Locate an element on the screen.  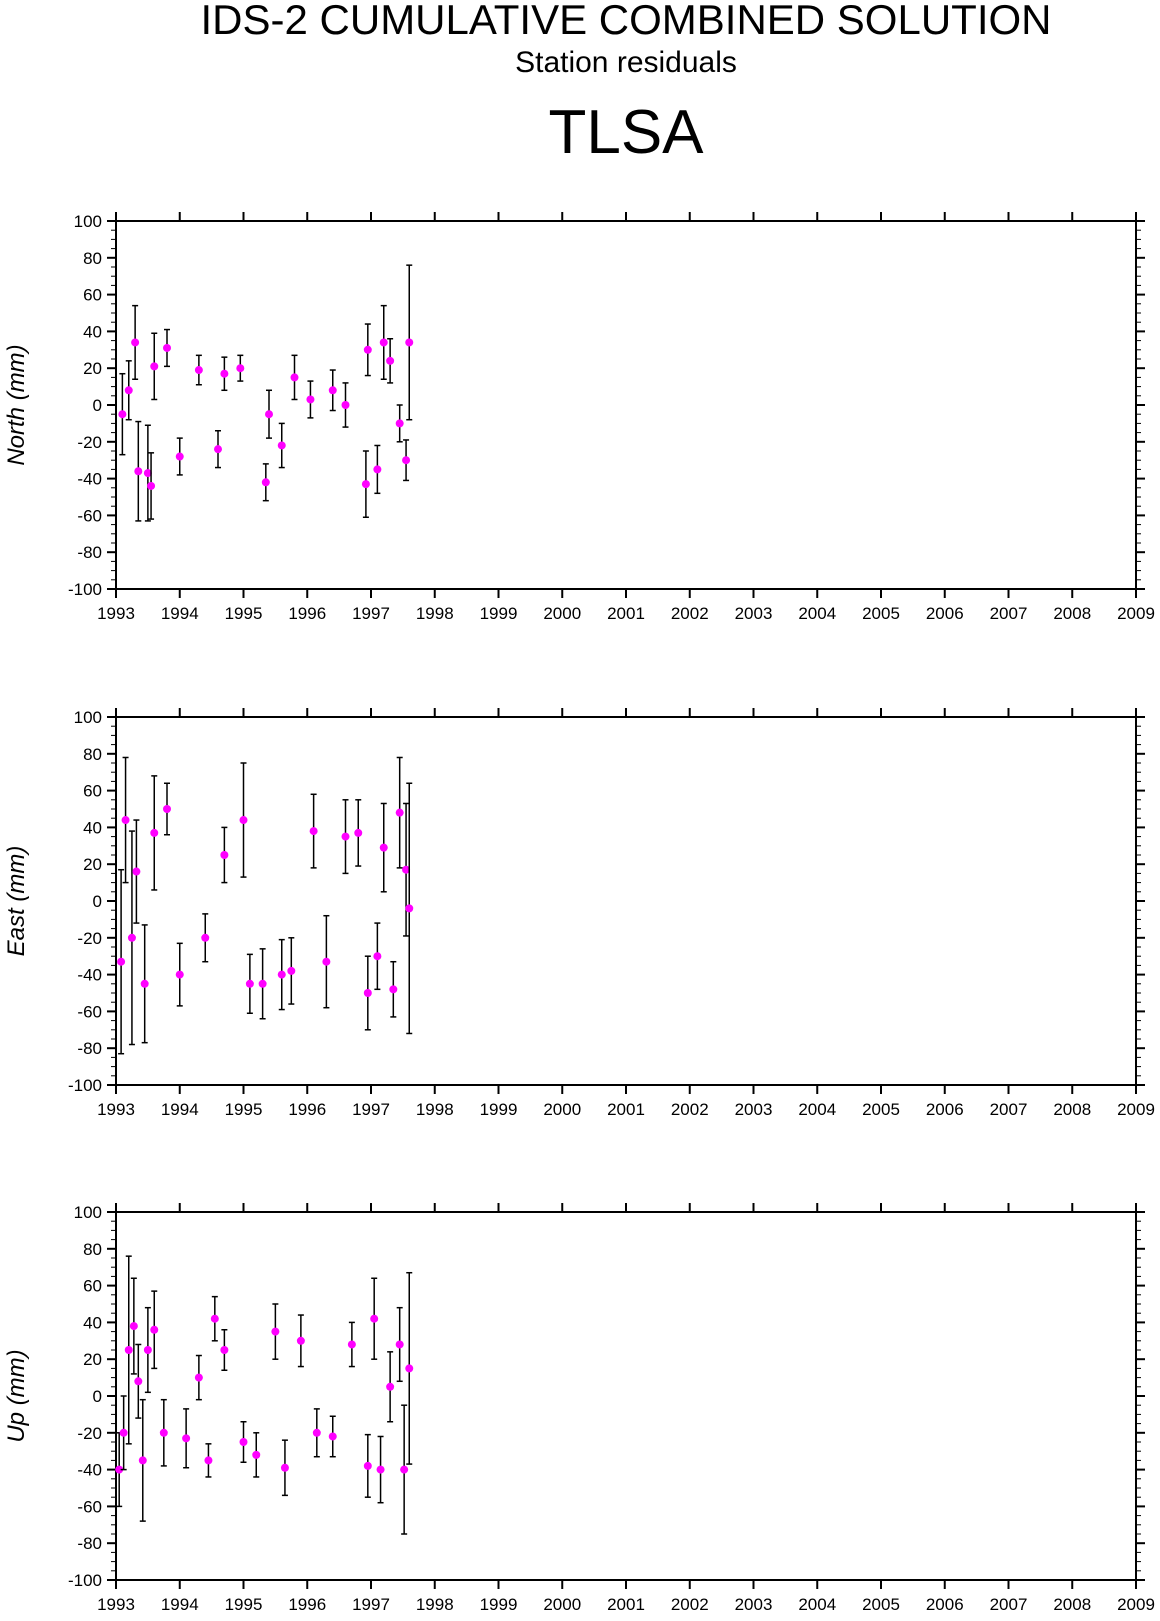
x-tick-label: 1995 is located at coordinates (244, 613).